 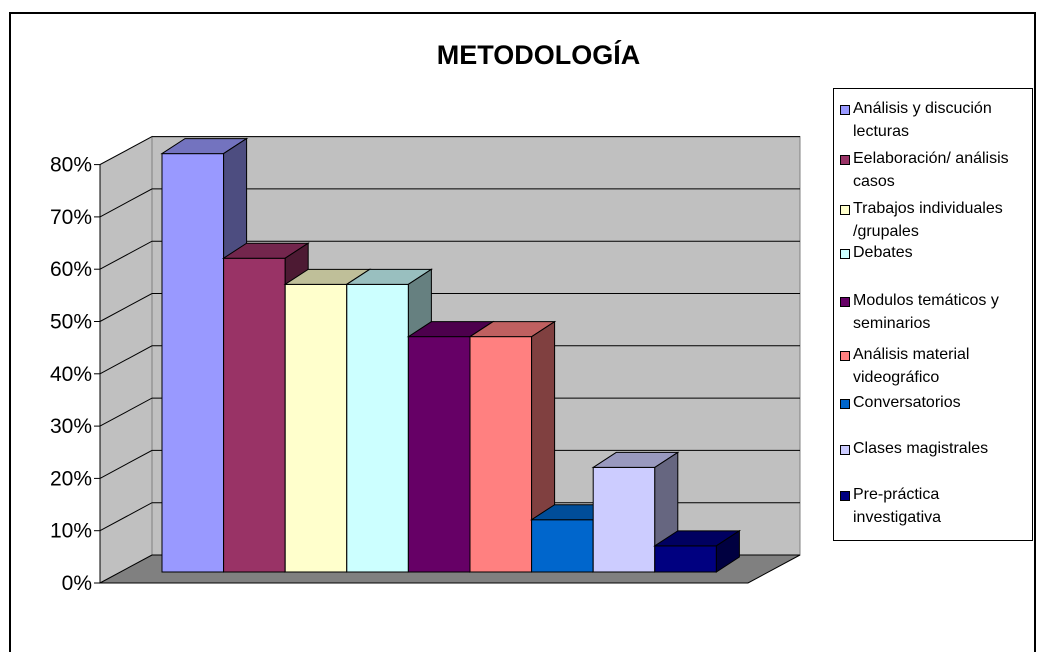 What do you see at coordinates (931, 170) in the screenshot?
I see `legend-label: Eelaboración/ análisis casos` at bounding box center [931, 170].